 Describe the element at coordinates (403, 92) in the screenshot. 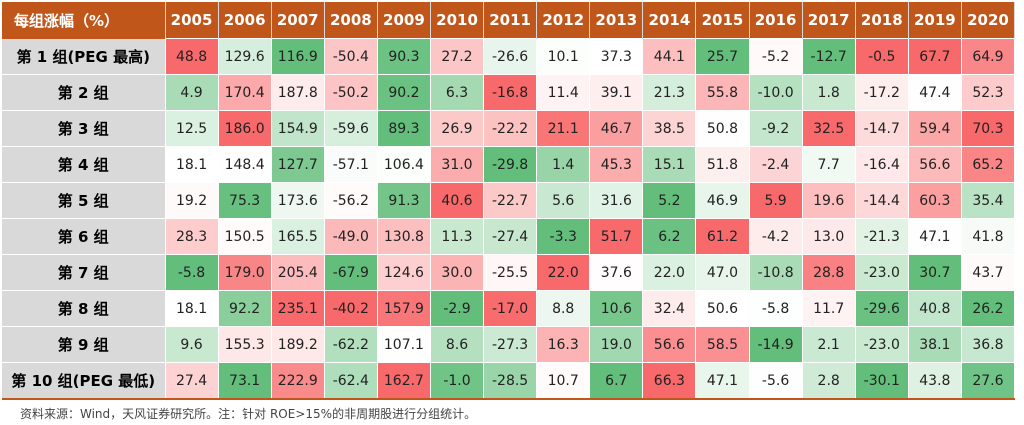

I see `heatmap-cell: 90.2` at that location.